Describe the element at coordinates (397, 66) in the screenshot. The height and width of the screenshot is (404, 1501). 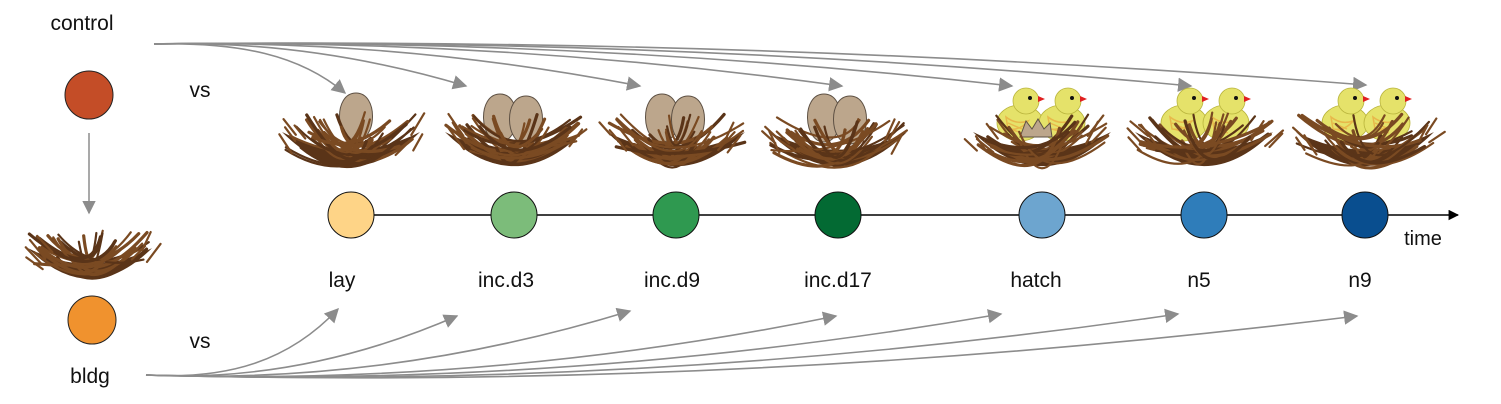
I see `control-arrow-inc.d9` at that location.